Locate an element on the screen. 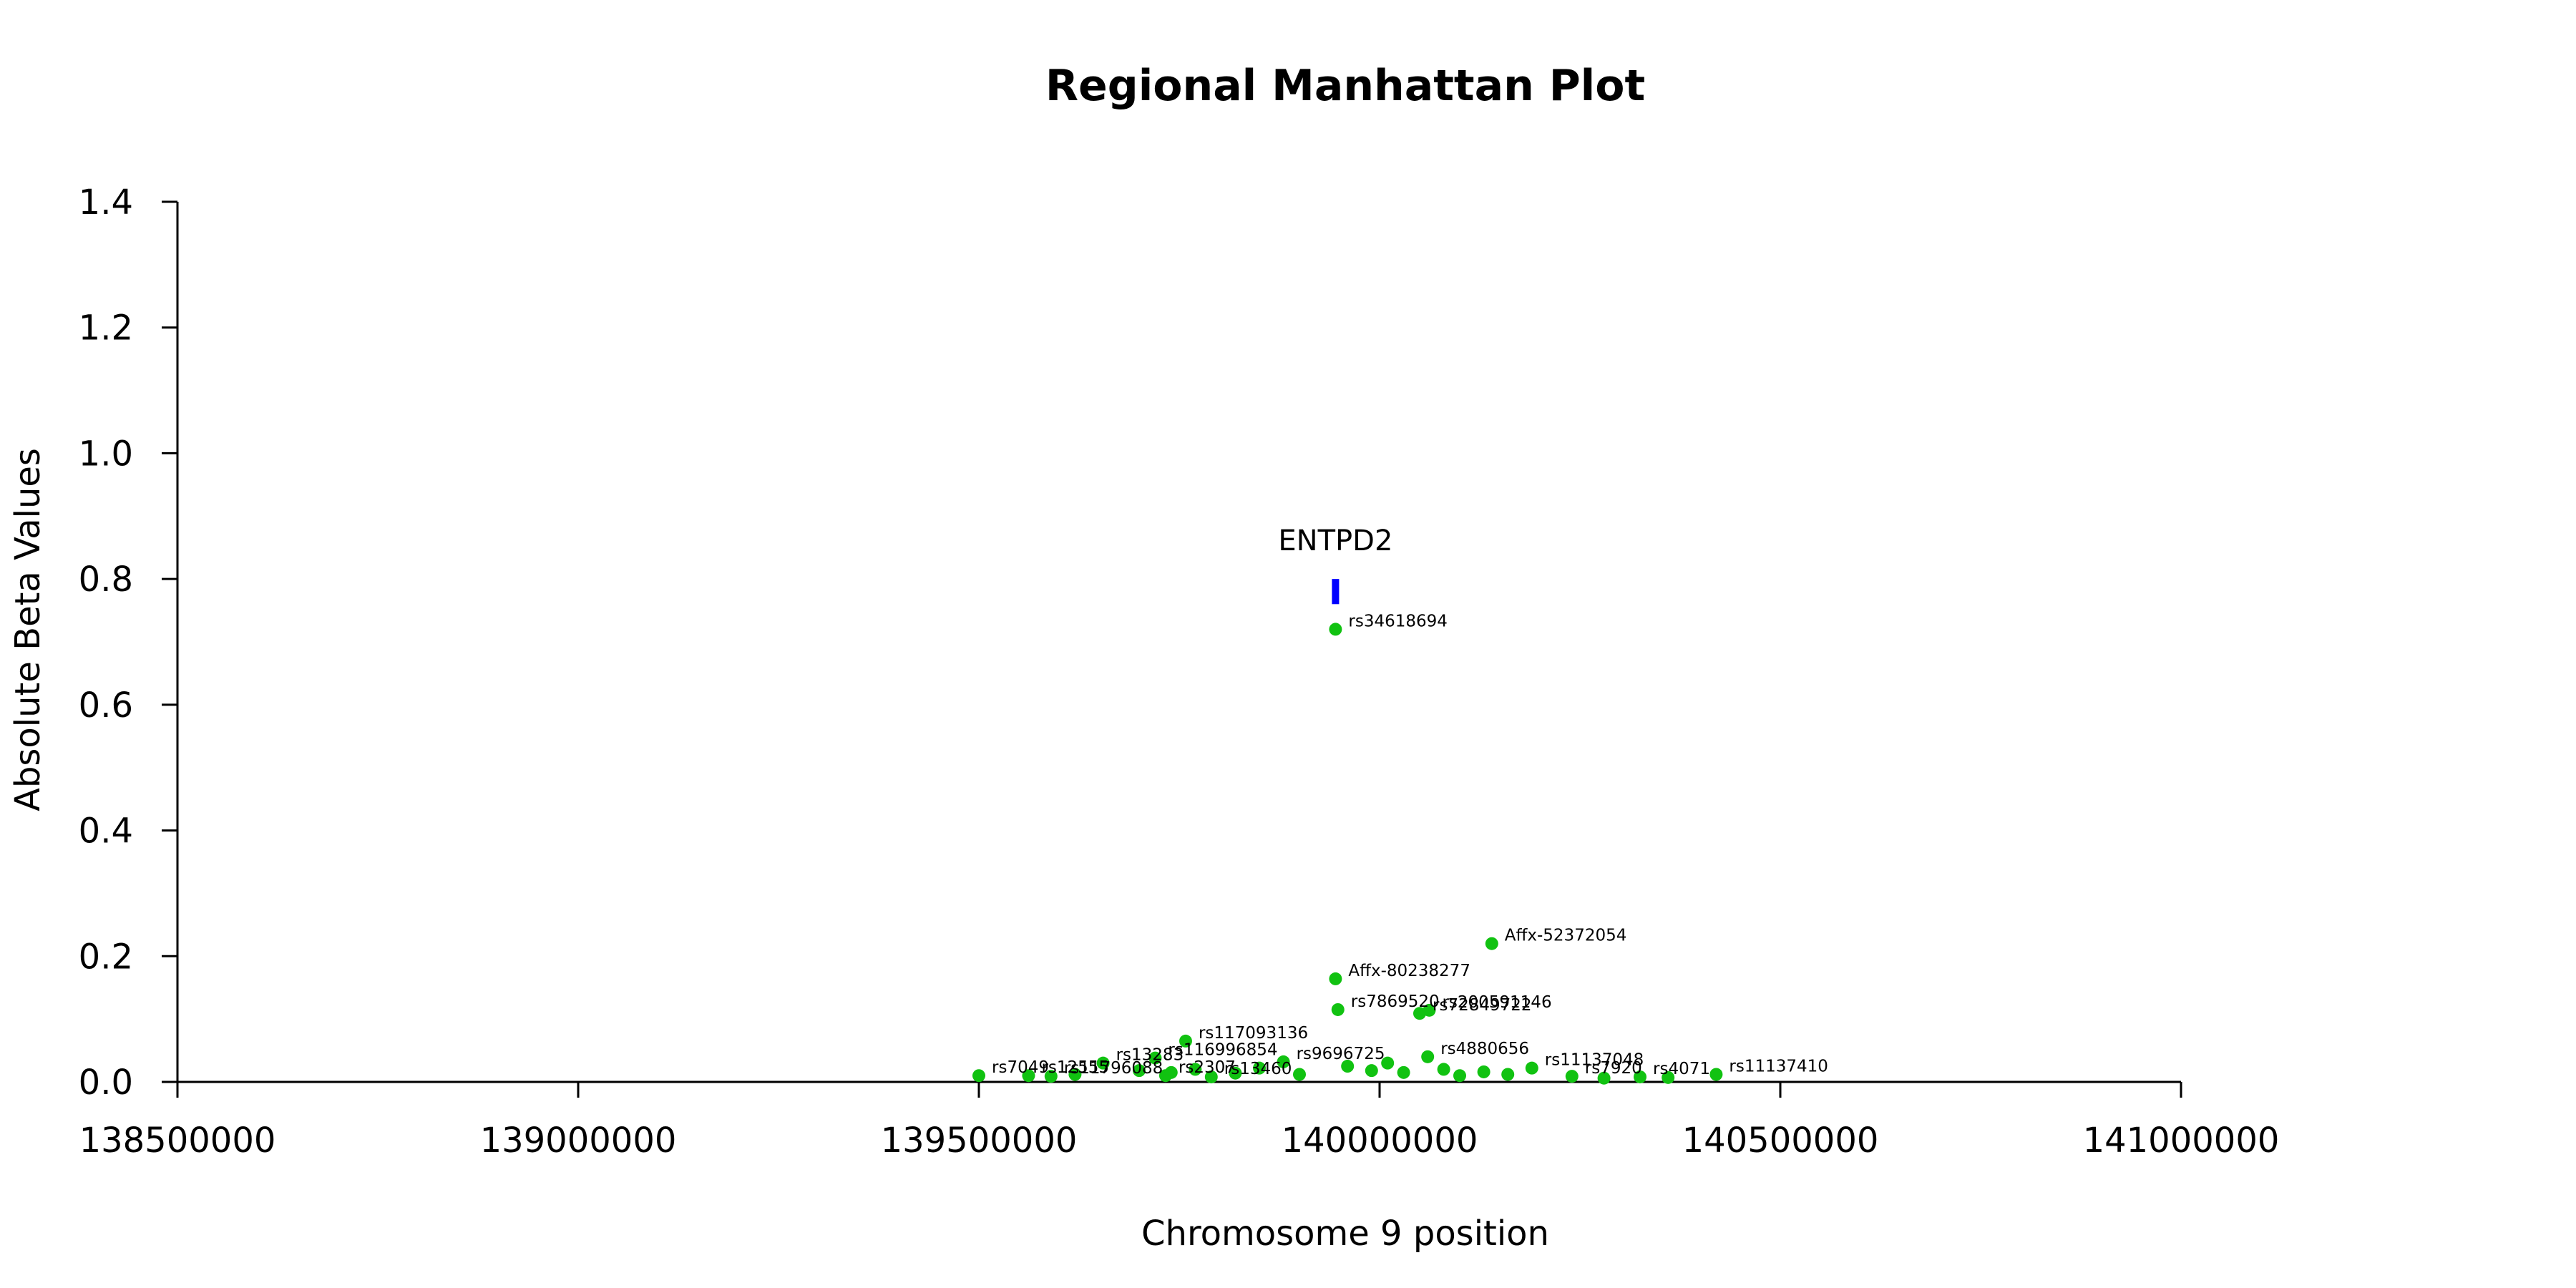 The width and height of the screenshot is (2576, 1288). data-point-label: Affx-52372054 is located at coordinates (1566, 936).